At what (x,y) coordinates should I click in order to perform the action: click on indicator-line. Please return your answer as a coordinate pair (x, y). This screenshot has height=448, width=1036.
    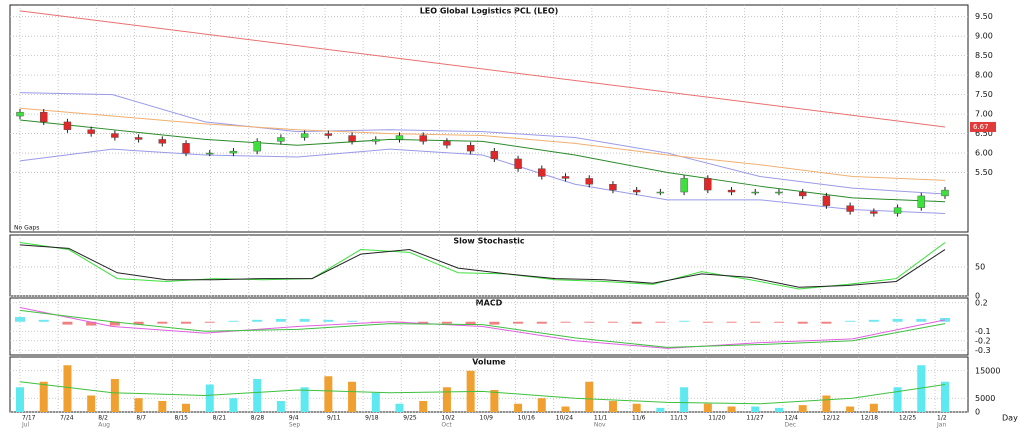
    Looking at the image, I should click on (482, 144).